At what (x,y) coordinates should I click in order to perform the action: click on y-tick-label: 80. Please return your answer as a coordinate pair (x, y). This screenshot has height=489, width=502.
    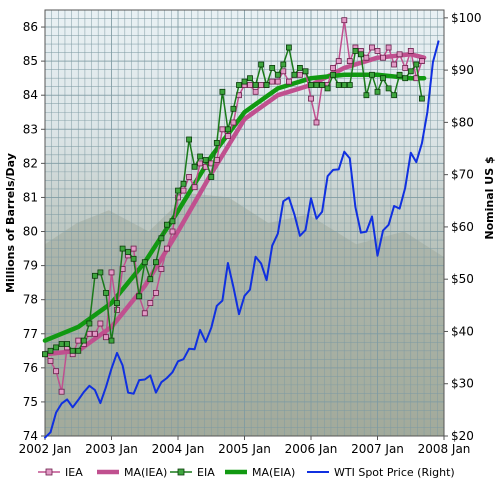
    Looking at the image, I should click on (30, 232).